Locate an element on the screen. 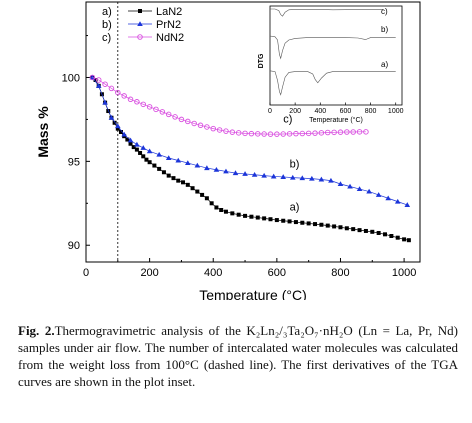  legend-entry: NdN2 is located at coordinates (170, 38).